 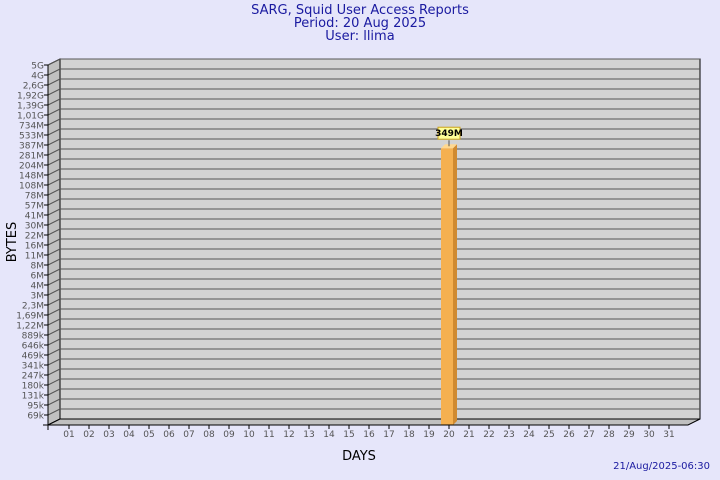 What do you see at coordinates (249, 435) in the screenshot?
I see `x-tick-label: 10` at bounding box center [249, 435].